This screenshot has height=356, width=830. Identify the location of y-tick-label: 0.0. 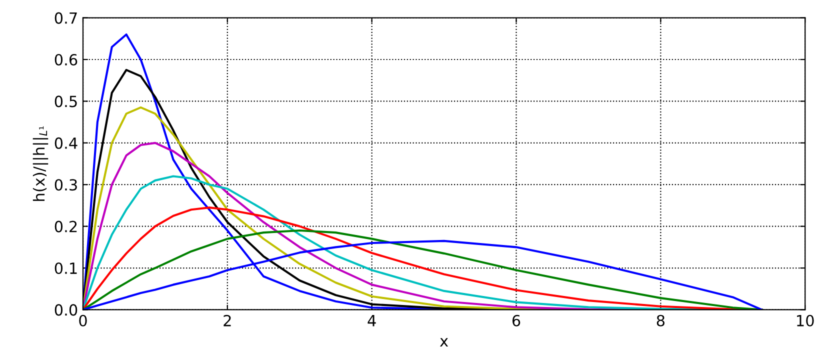
(66, 310).